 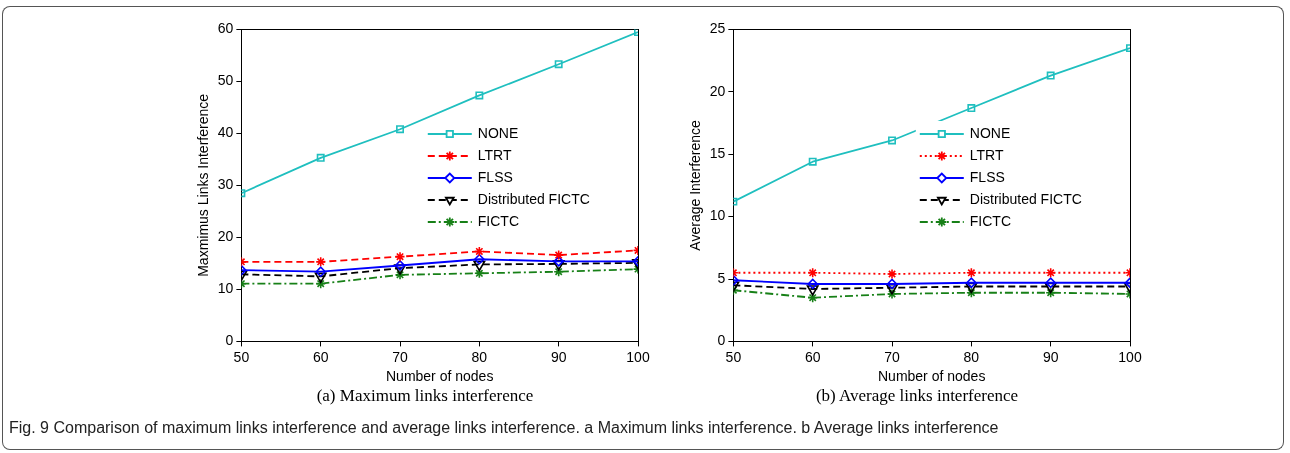 I want to click on y-tick-label: 30, so click(x=225, y=184).